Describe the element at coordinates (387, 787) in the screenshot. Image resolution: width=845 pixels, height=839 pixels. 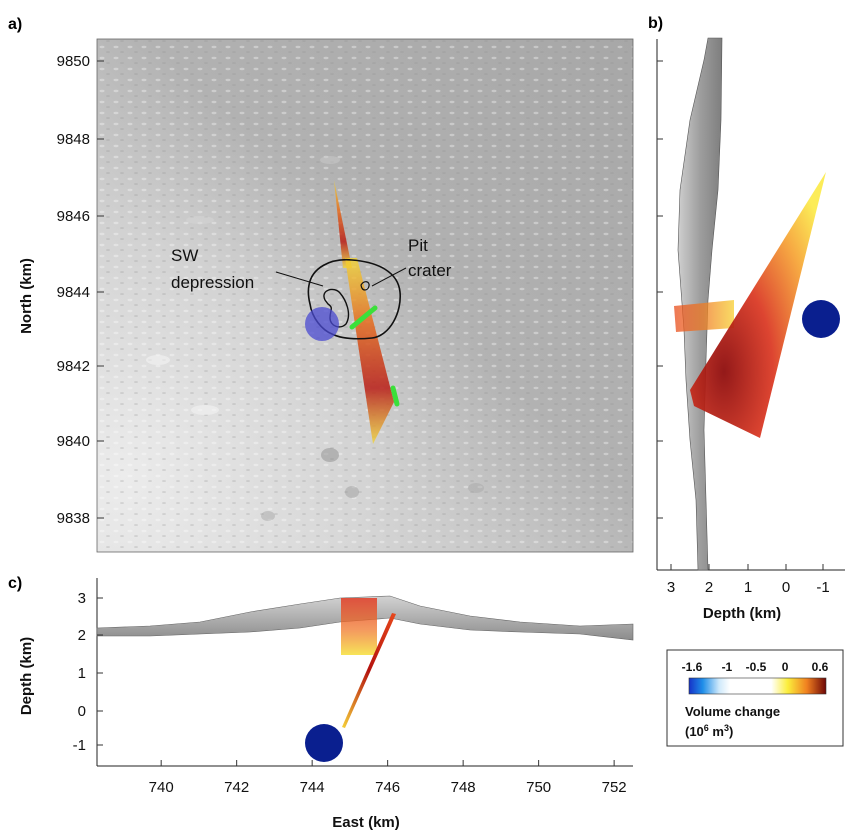
I see `panel-c-x-tick-label: 746` at that location.